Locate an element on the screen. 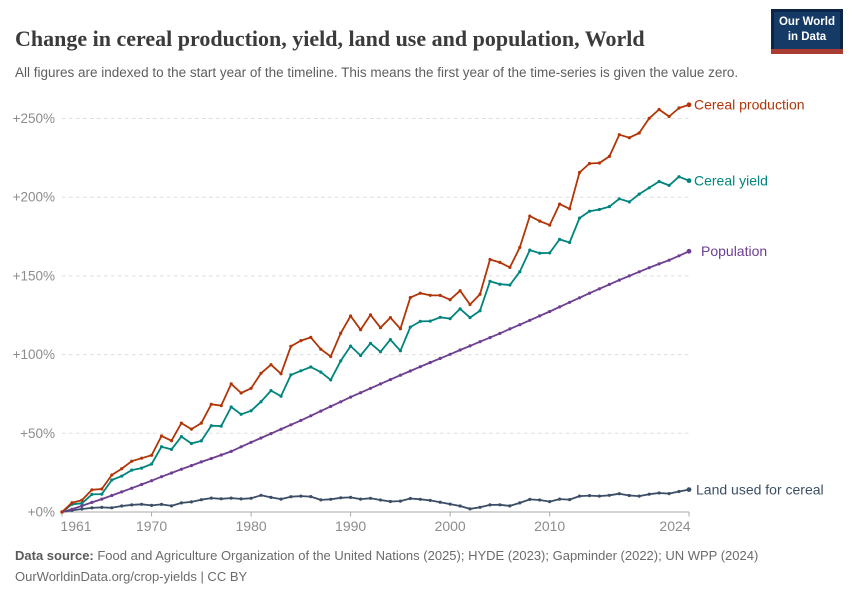 This screenshot has height=600, width=850. owid-logo-text: Our World in Data is located at coordinates (807, 30).